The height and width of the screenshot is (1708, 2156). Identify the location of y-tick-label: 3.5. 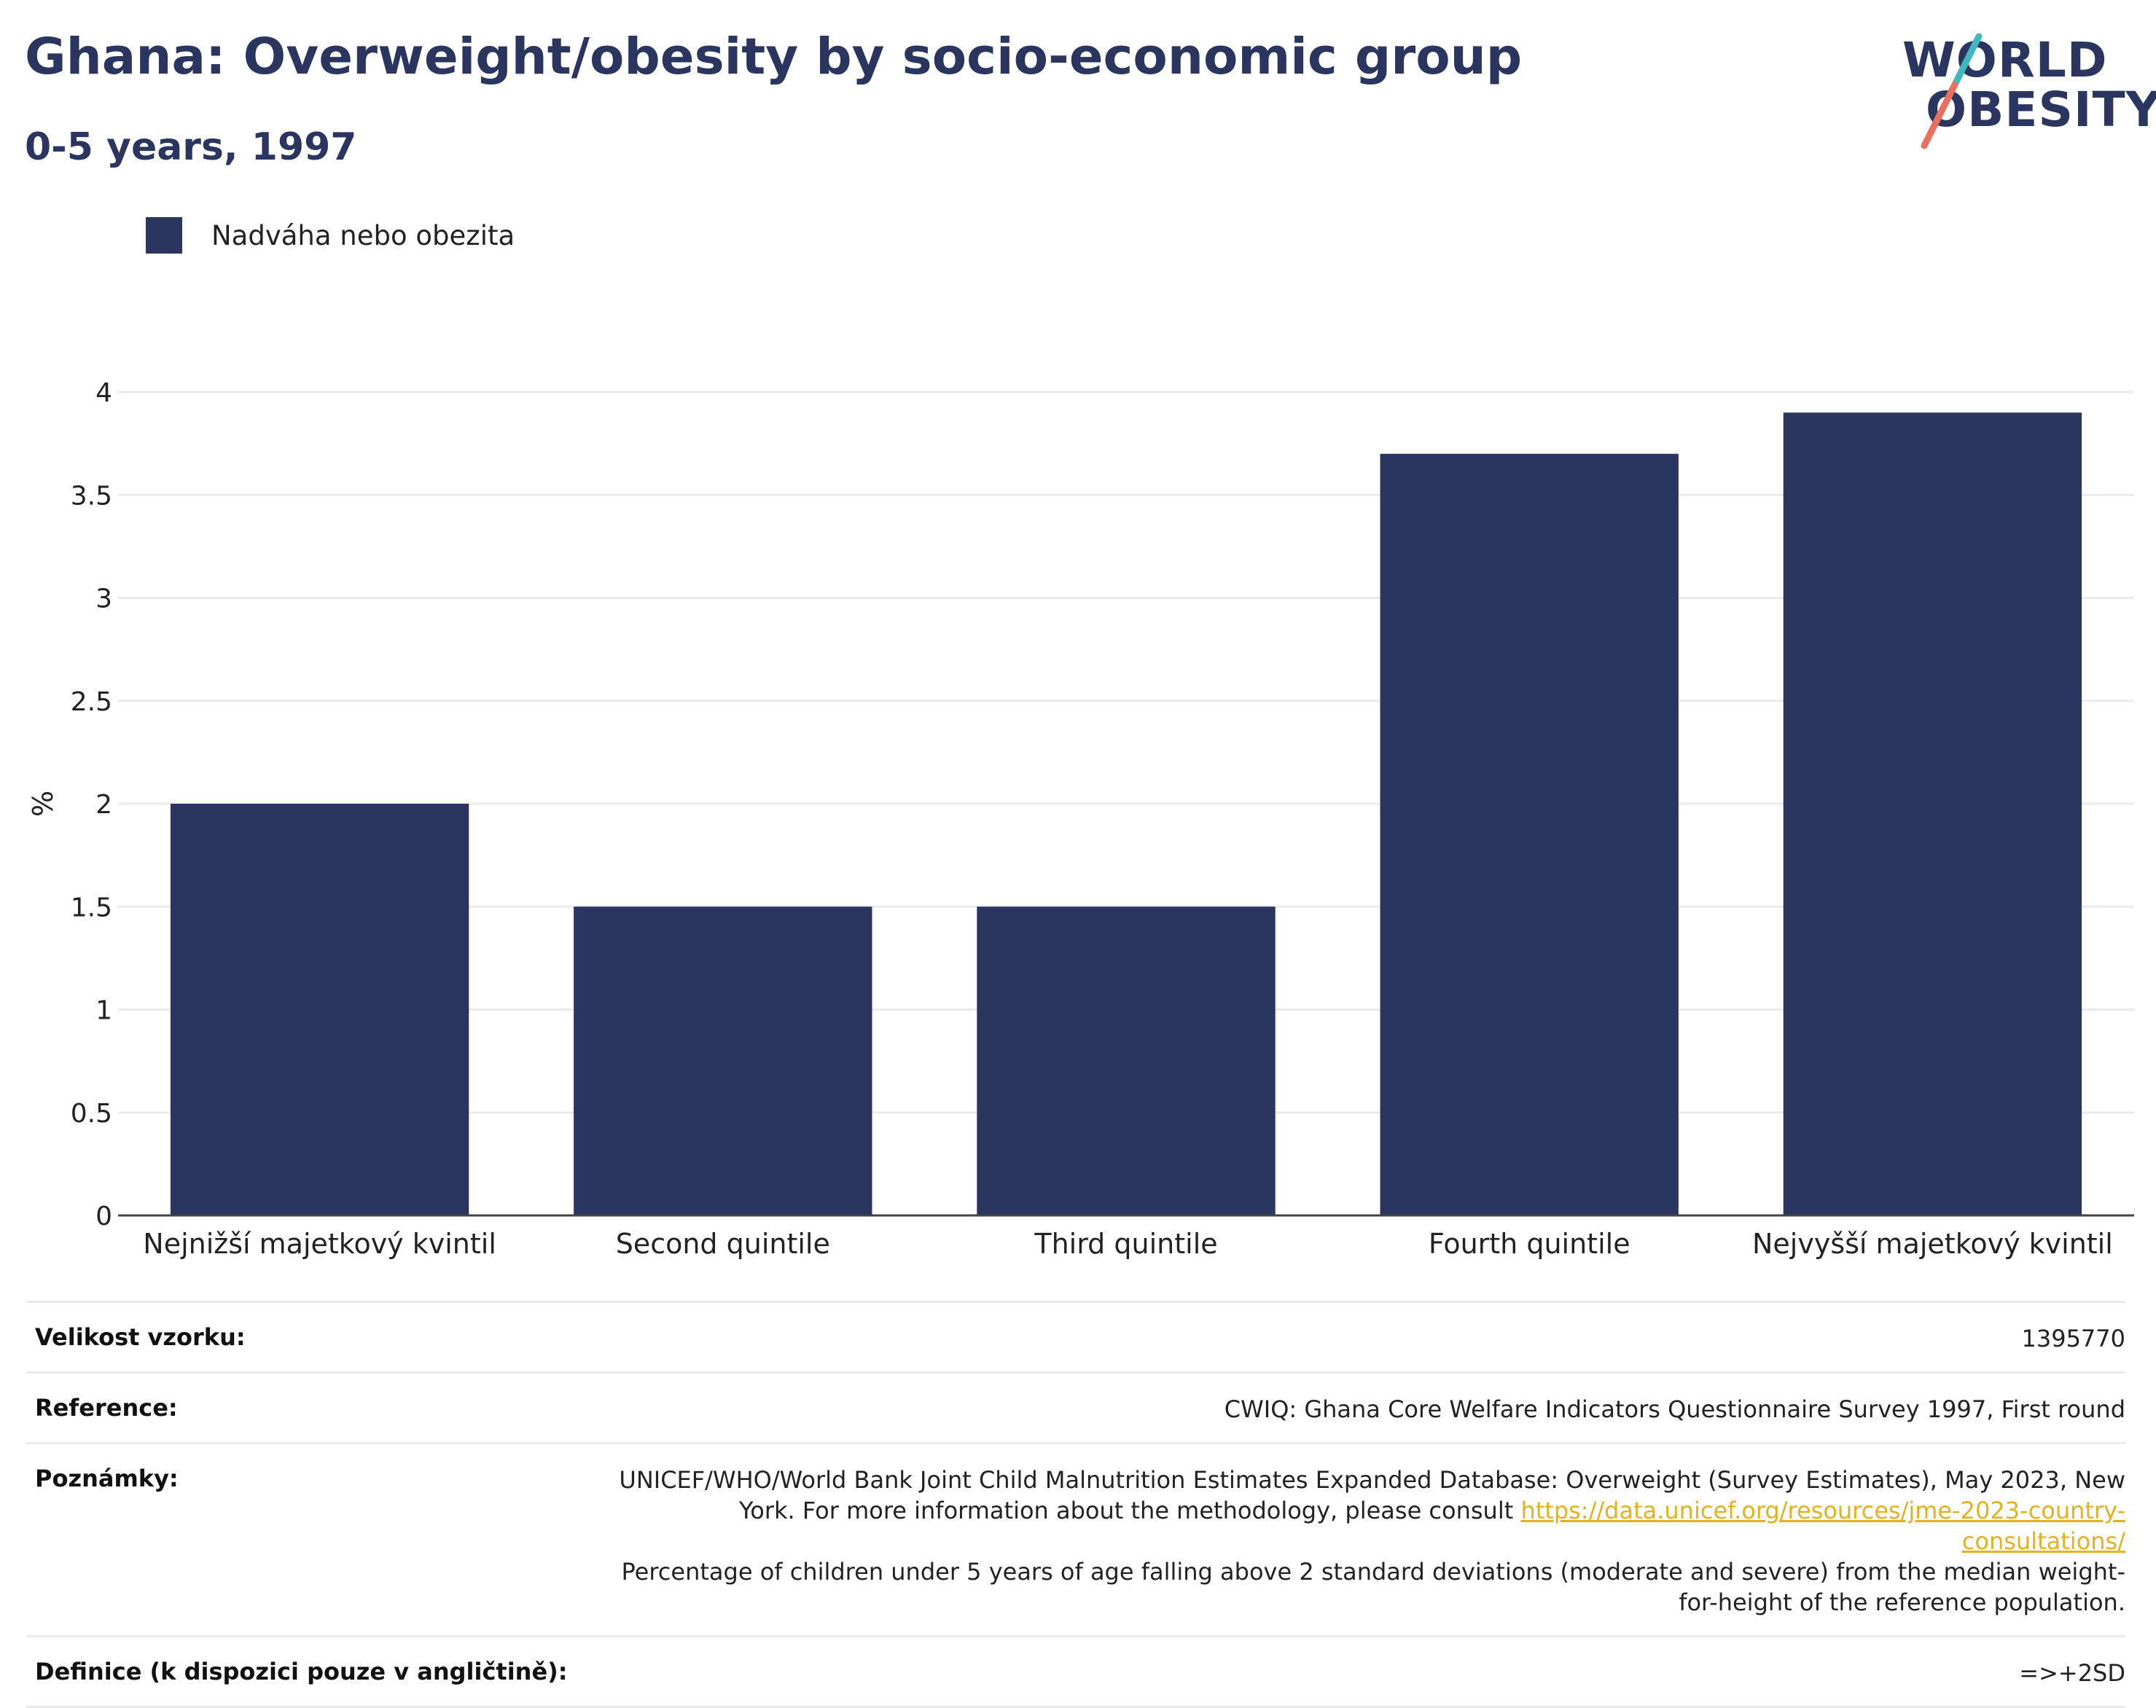
(92, 496).